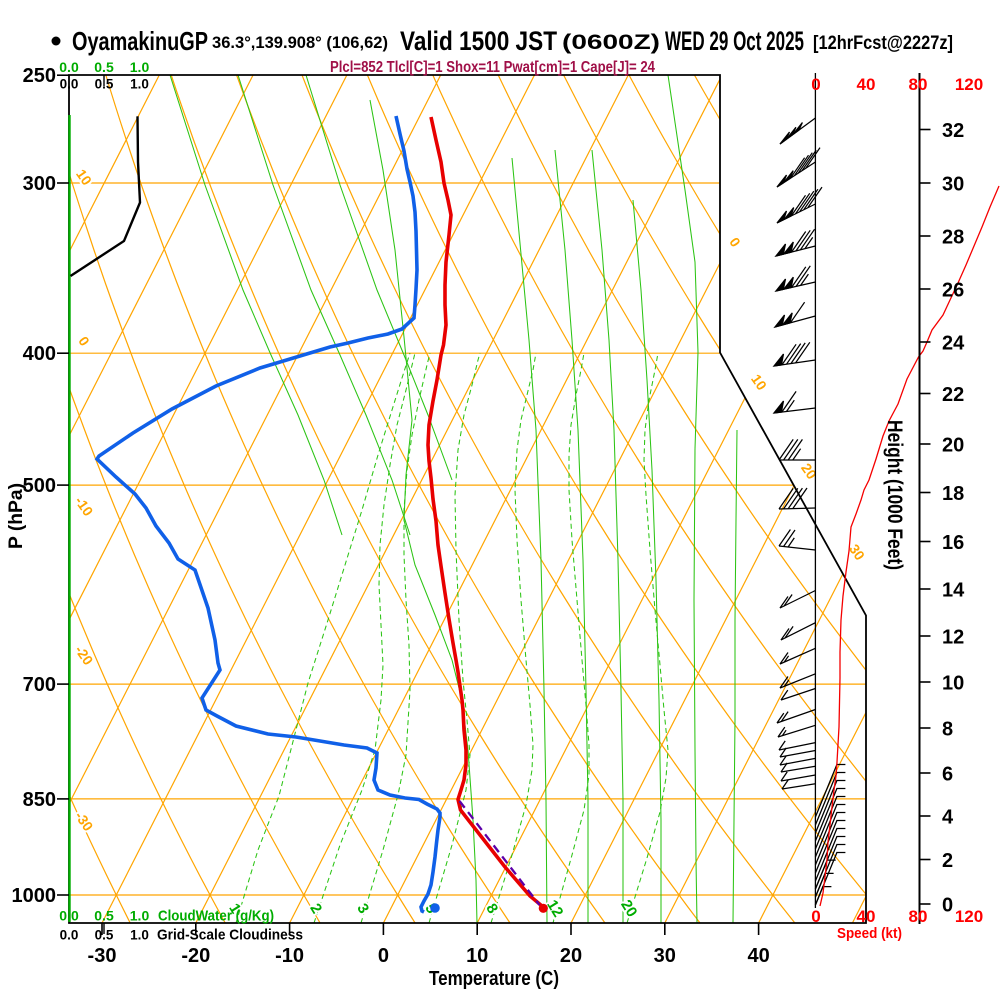 This screenshot has height=1000, width=1000. Describe the element at coordinates (947, 729) in the screenshot. I see `svg-text: 8` at that location.